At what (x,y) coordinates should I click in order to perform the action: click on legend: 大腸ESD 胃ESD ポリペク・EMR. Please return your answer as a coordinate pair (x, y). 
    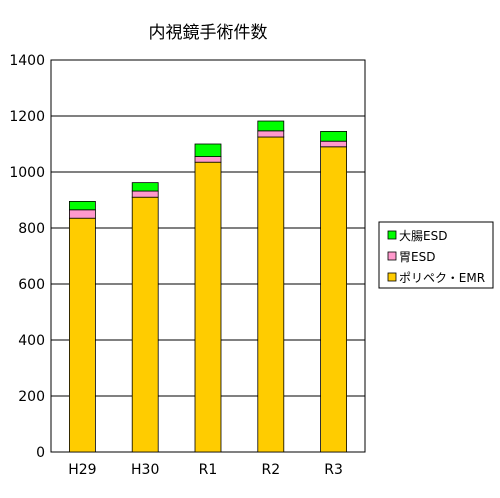
    Looking at the image, I should click on (436, 255).